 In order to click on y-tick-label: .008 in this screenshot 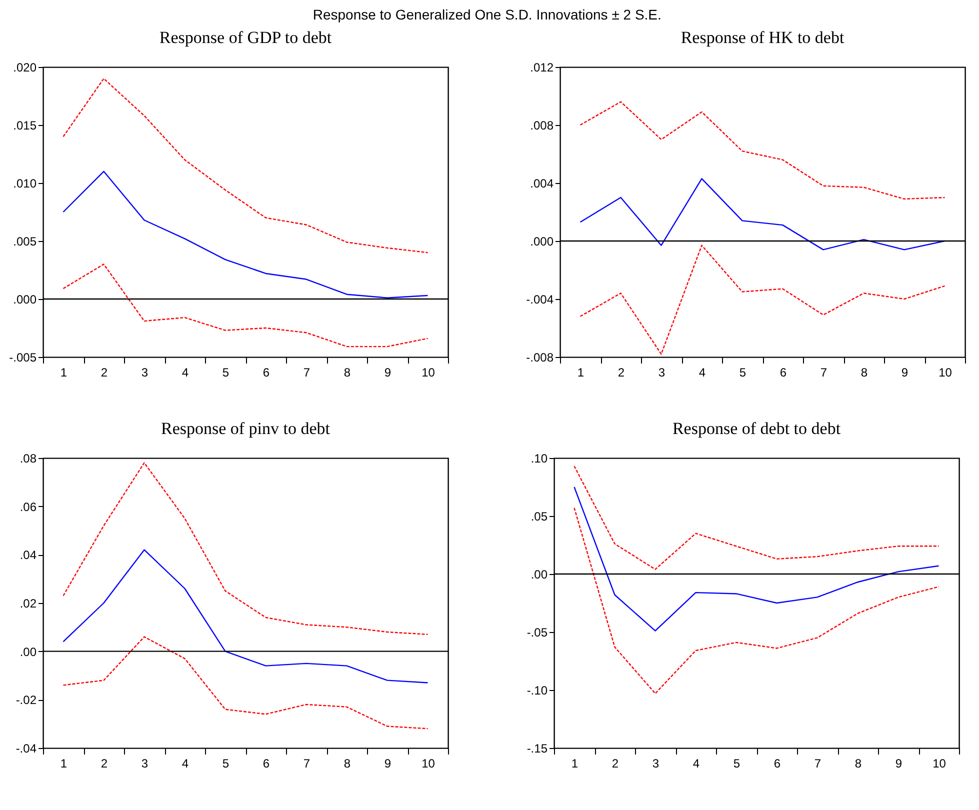, I will do `click(542, 125)`.